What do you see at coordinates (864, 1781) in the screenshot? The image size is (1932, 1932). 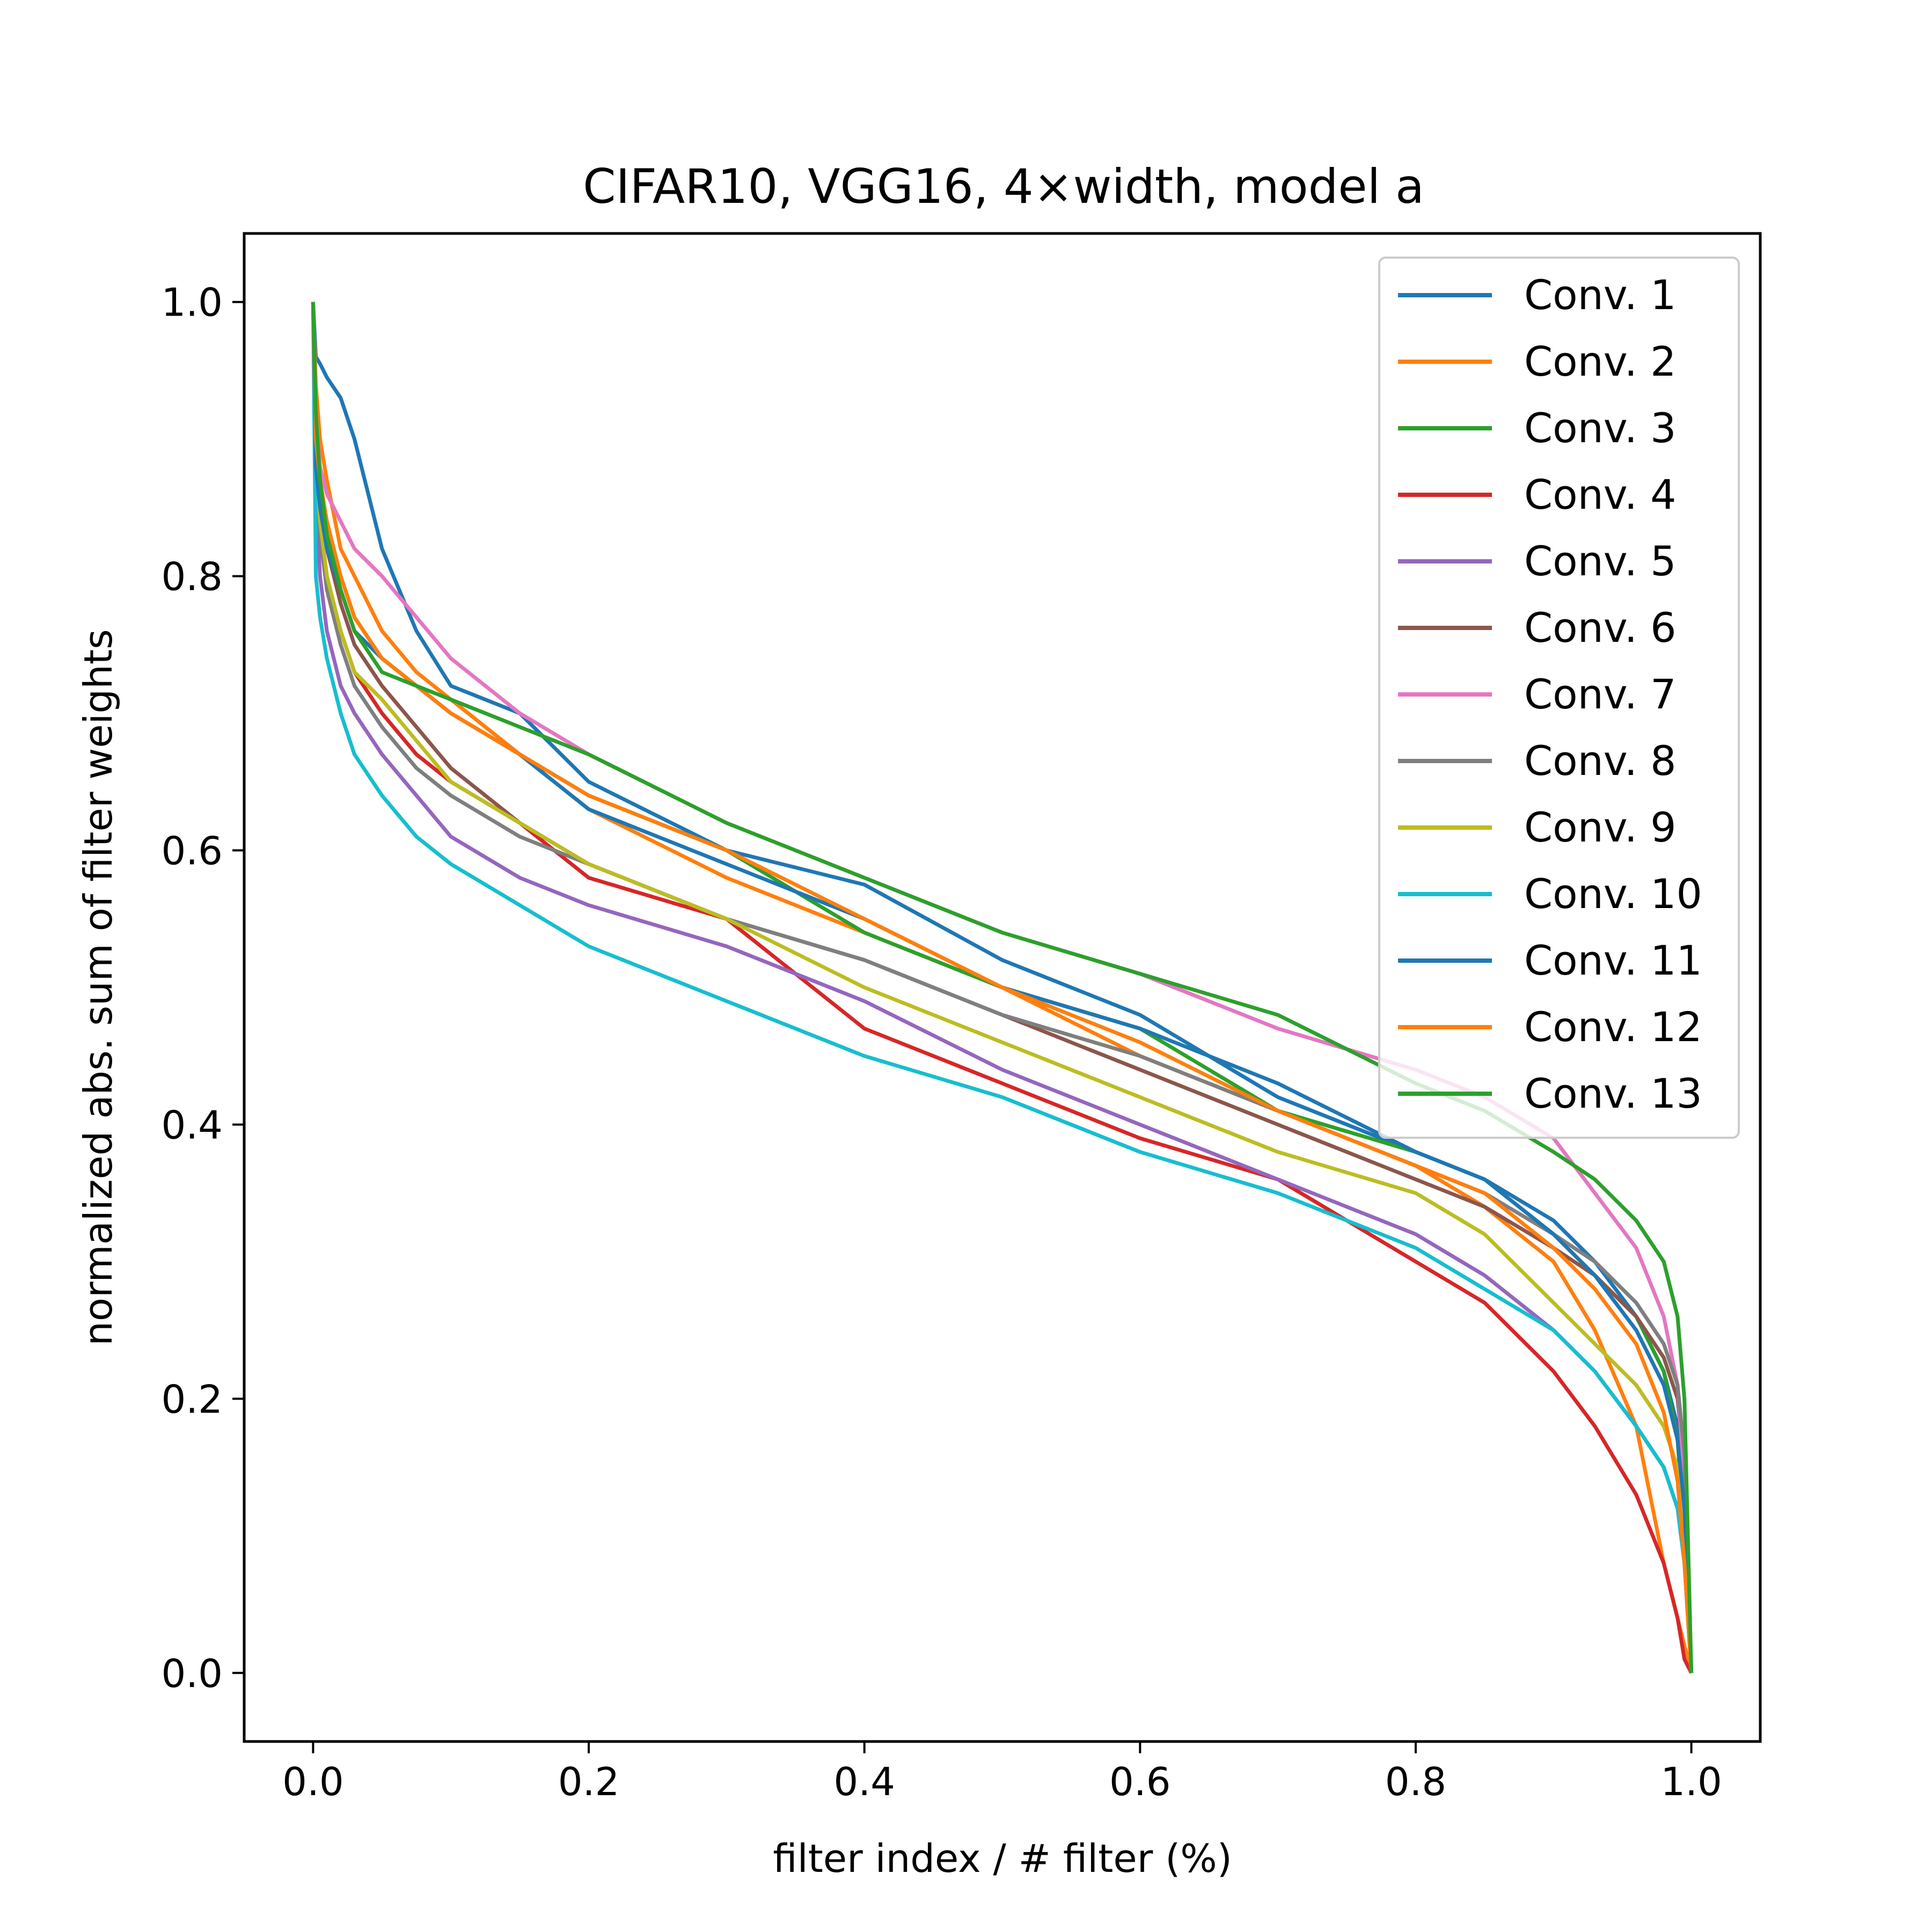 I see `x-tick-label: 0.4` at bounding box center [864, 1781].